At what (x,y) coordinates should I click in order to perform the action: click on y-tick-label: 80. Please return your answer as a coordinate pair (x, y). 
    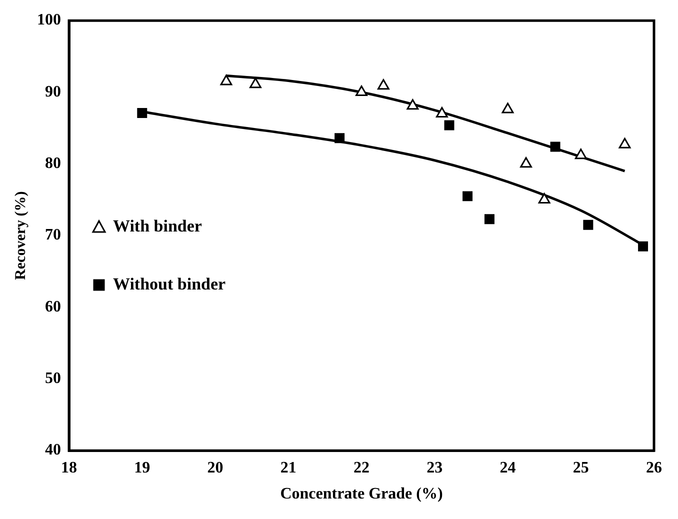
    Looking at the image, I should click on (53, 163).